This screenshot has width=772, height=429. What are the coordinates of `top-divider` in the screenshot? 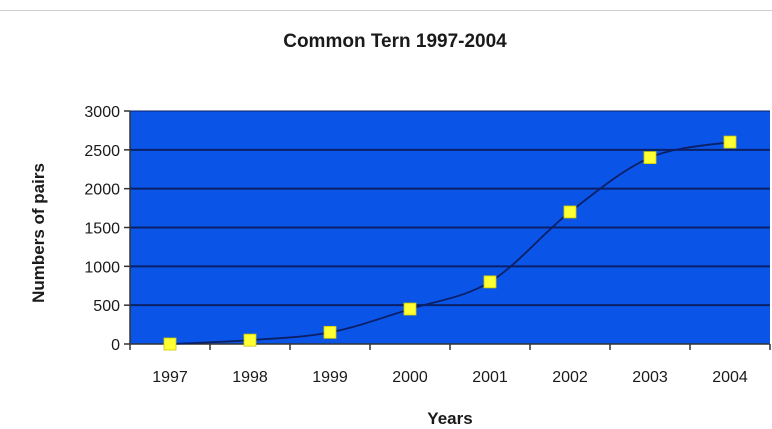 It's located at (386, 10).